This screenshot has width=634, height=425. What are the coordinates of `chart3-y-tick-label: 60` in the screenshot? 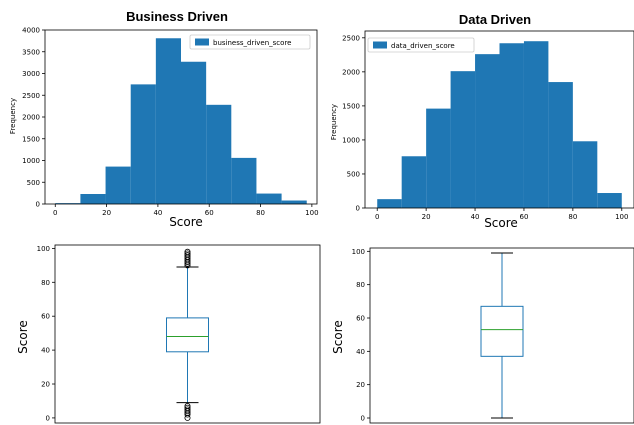 It's located at (45, 317).